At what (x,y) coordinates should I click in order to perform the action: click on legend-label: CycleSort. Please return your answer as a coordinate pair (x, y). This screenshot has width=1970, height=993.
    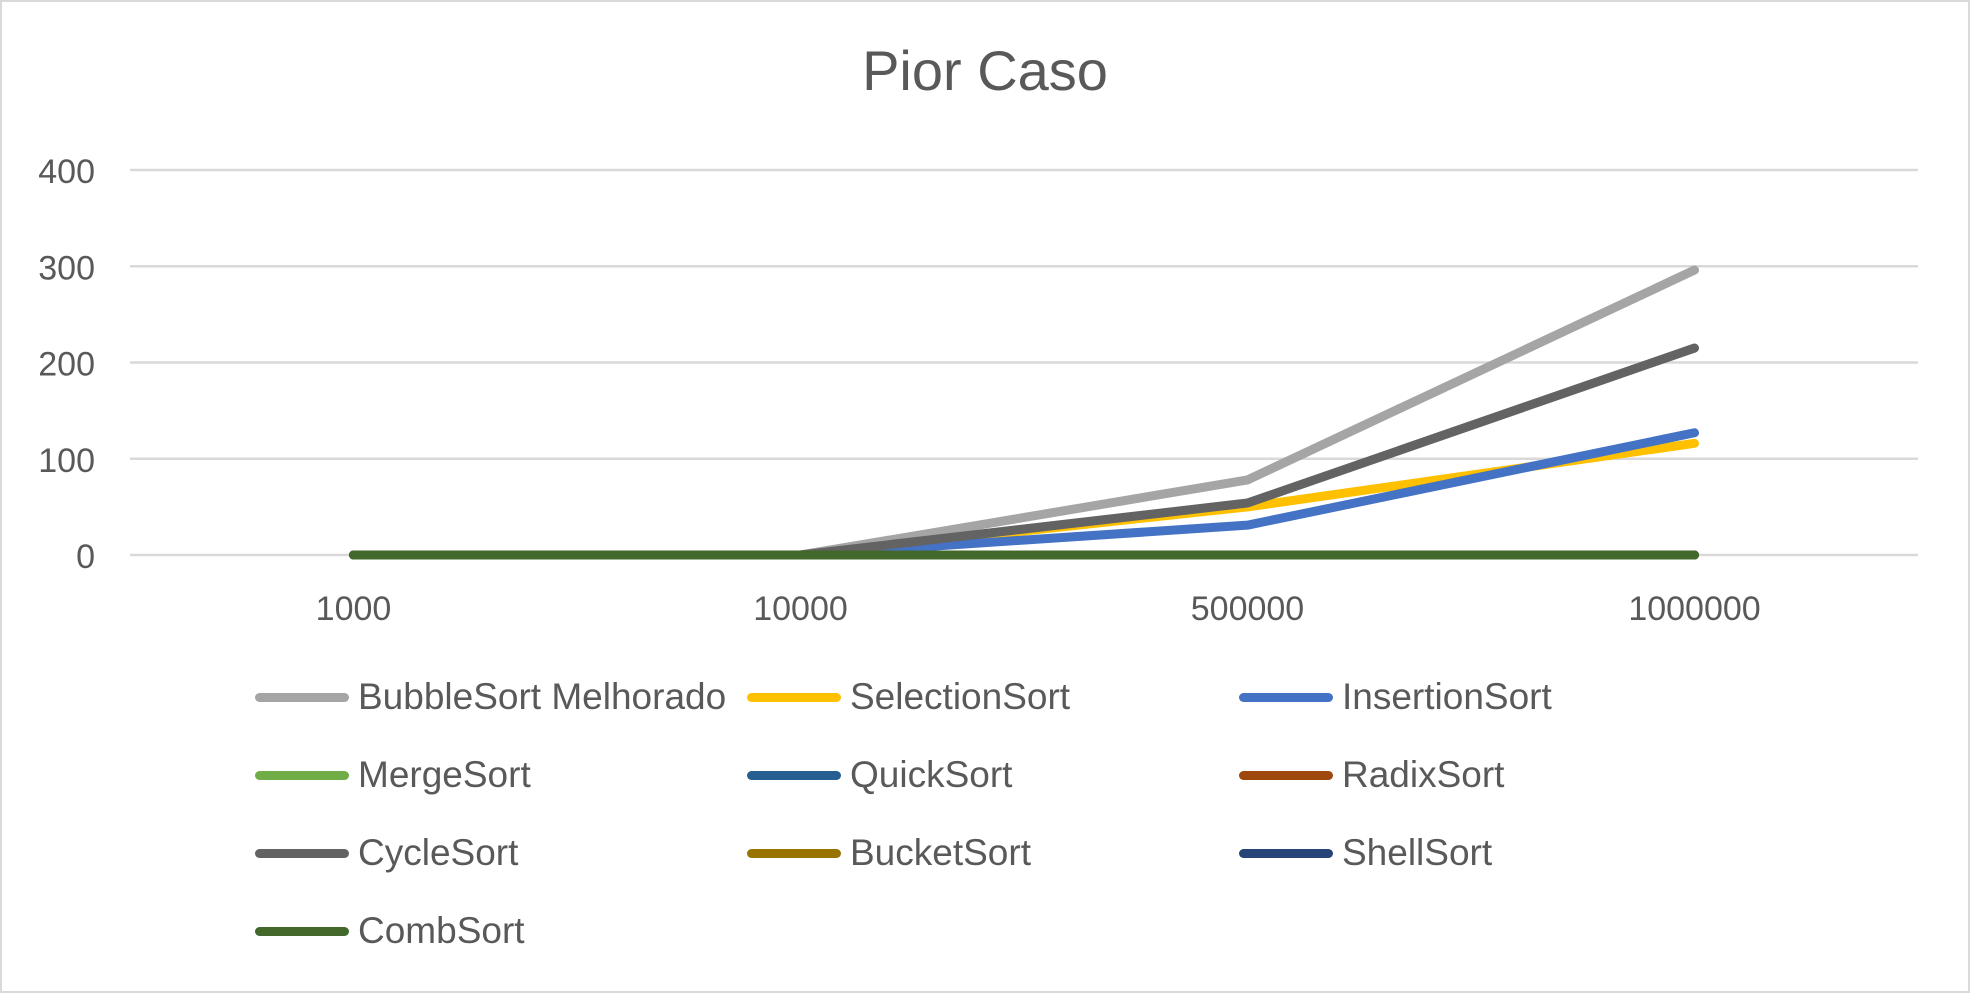
    Looking at the image, I should click on (438, 852).